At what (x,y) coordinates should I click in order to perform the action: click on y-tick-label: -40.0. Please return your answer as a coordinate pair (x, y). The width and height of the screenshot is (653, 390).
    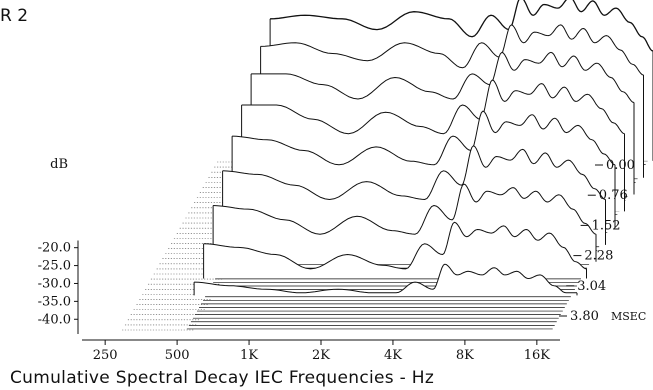
    Looking at the image, I should click on (54, 319).